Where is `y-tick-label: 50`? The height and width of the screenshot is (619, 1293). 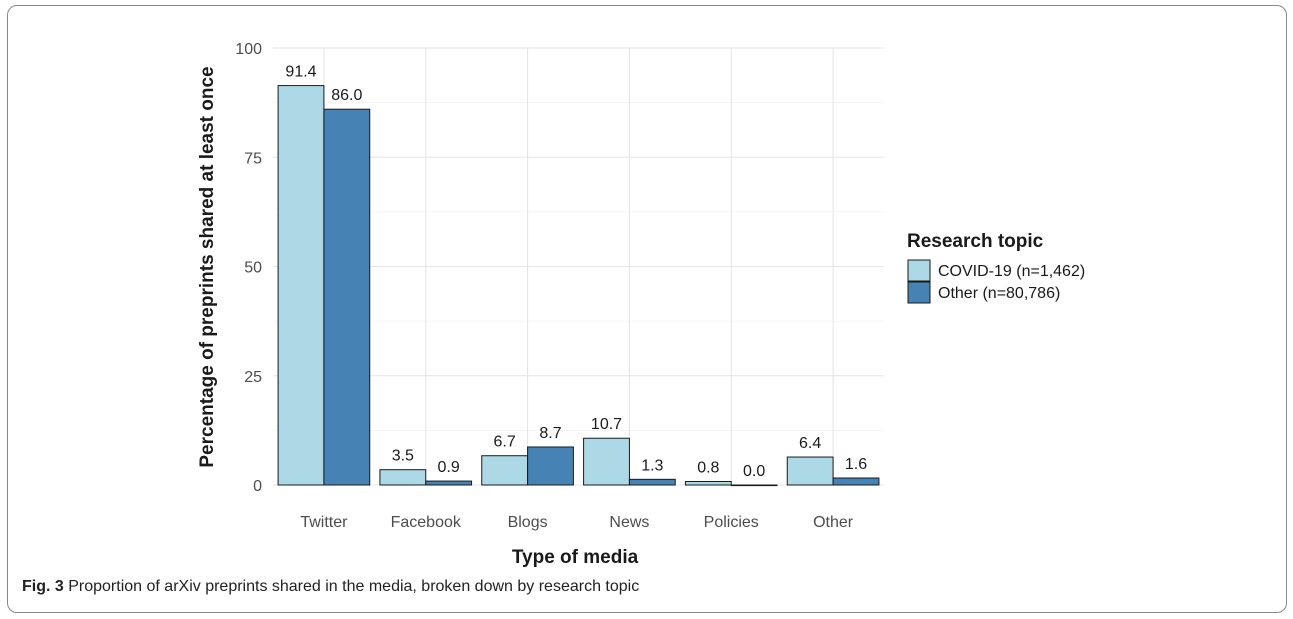
y-tick-label: 50 is located at coordinates (253, 268).